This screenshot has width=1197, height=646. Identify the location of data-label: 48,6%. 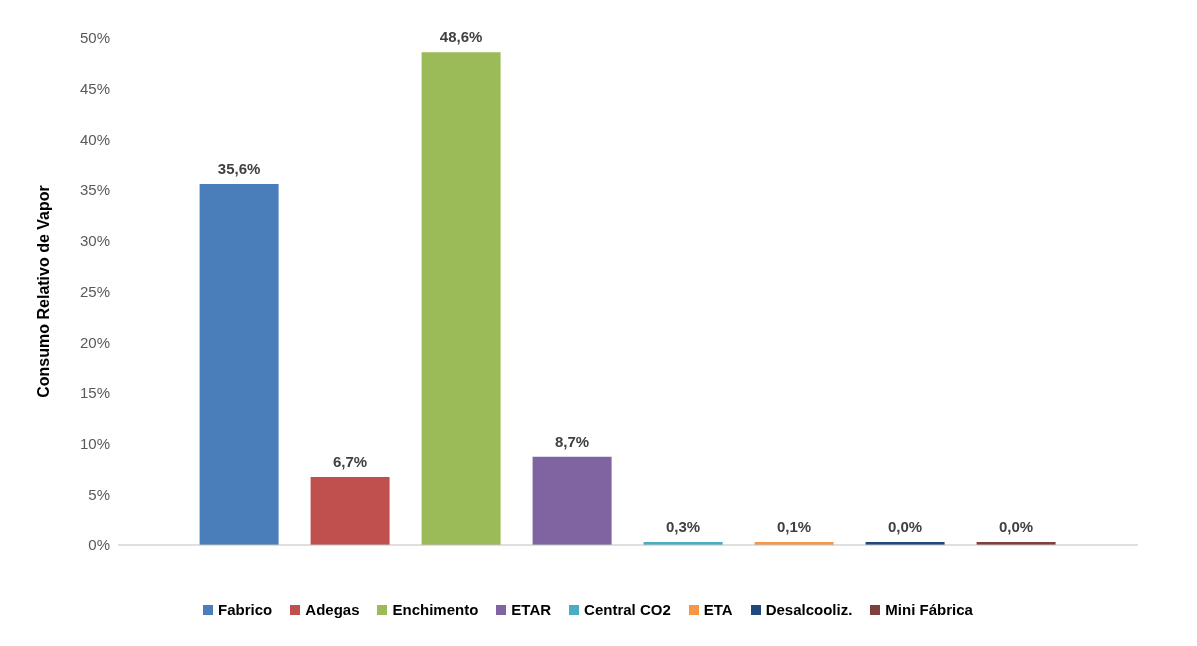
(461, 37).